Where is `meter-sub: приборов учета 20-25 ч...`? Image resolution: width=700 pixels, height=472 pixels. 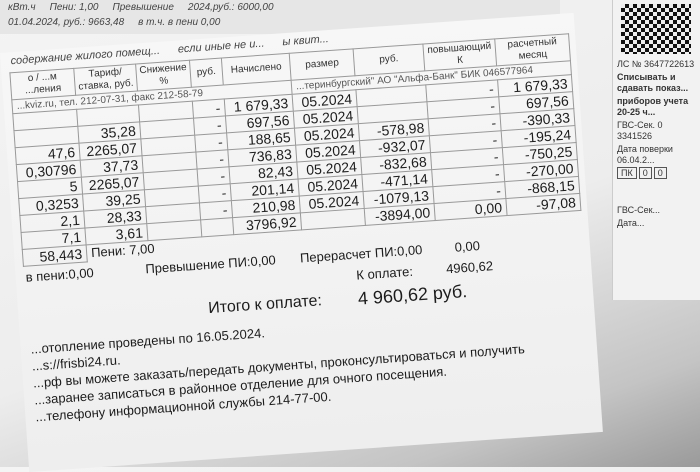
meter-sub: приборов учета 20-25 ч... is located at coordinates (653, 106).